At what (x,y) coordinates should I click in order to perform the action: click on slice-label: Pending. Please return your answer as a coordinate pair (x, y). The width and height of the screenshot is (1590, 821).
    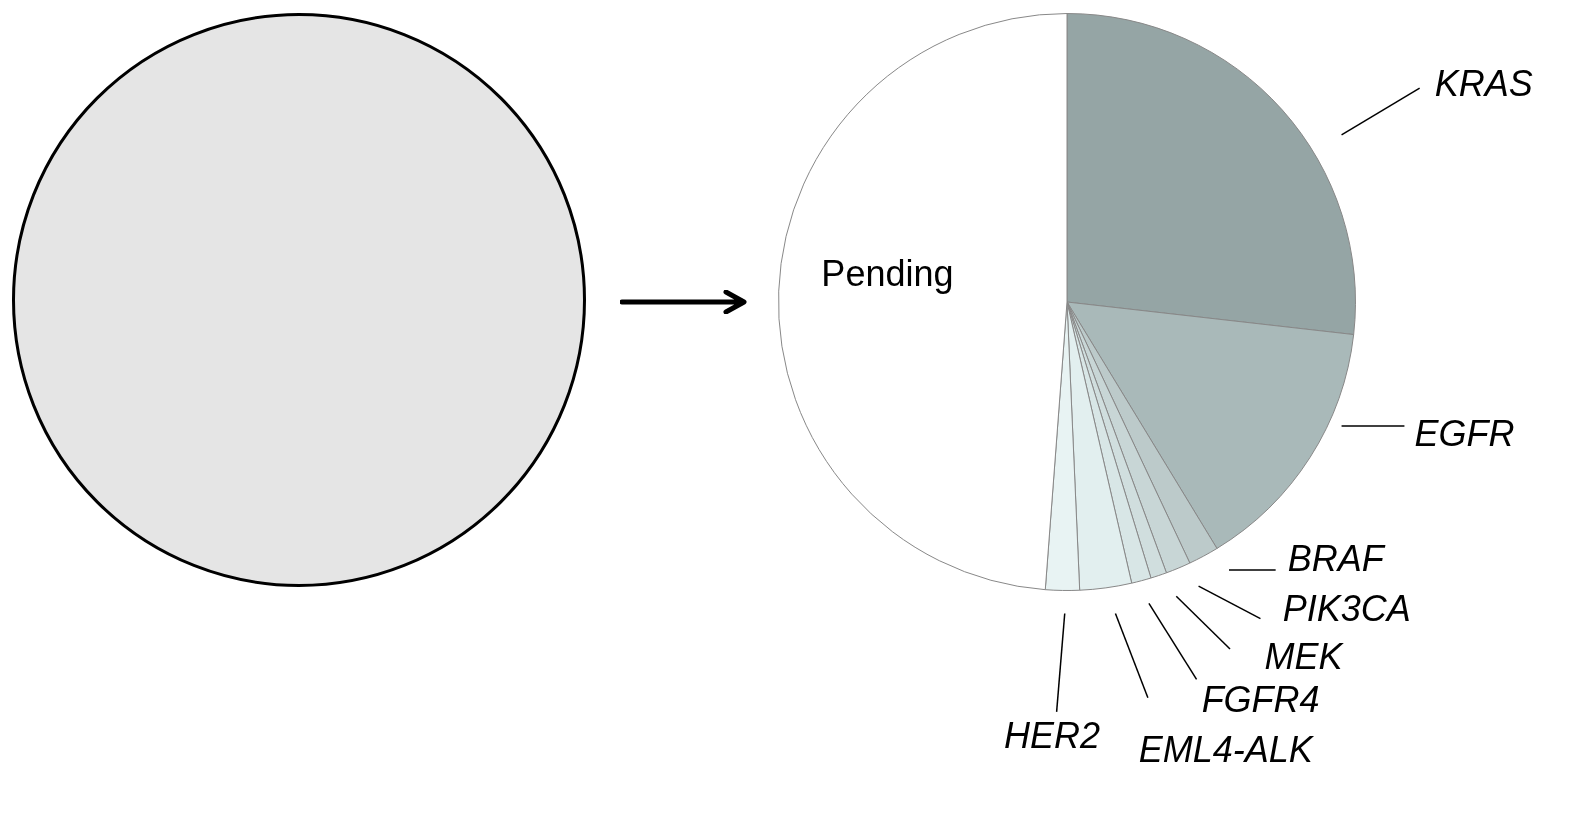
    Looking at the image, I should click on (887, 273).